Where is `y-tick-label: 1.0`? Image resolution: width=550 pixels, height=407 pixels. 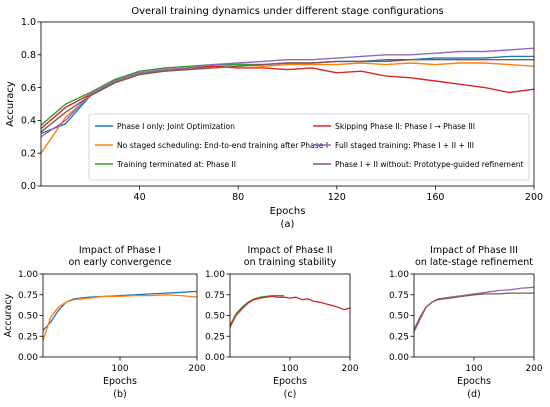
y-tick-label: 1.0 is located at coordinates (28, 22).